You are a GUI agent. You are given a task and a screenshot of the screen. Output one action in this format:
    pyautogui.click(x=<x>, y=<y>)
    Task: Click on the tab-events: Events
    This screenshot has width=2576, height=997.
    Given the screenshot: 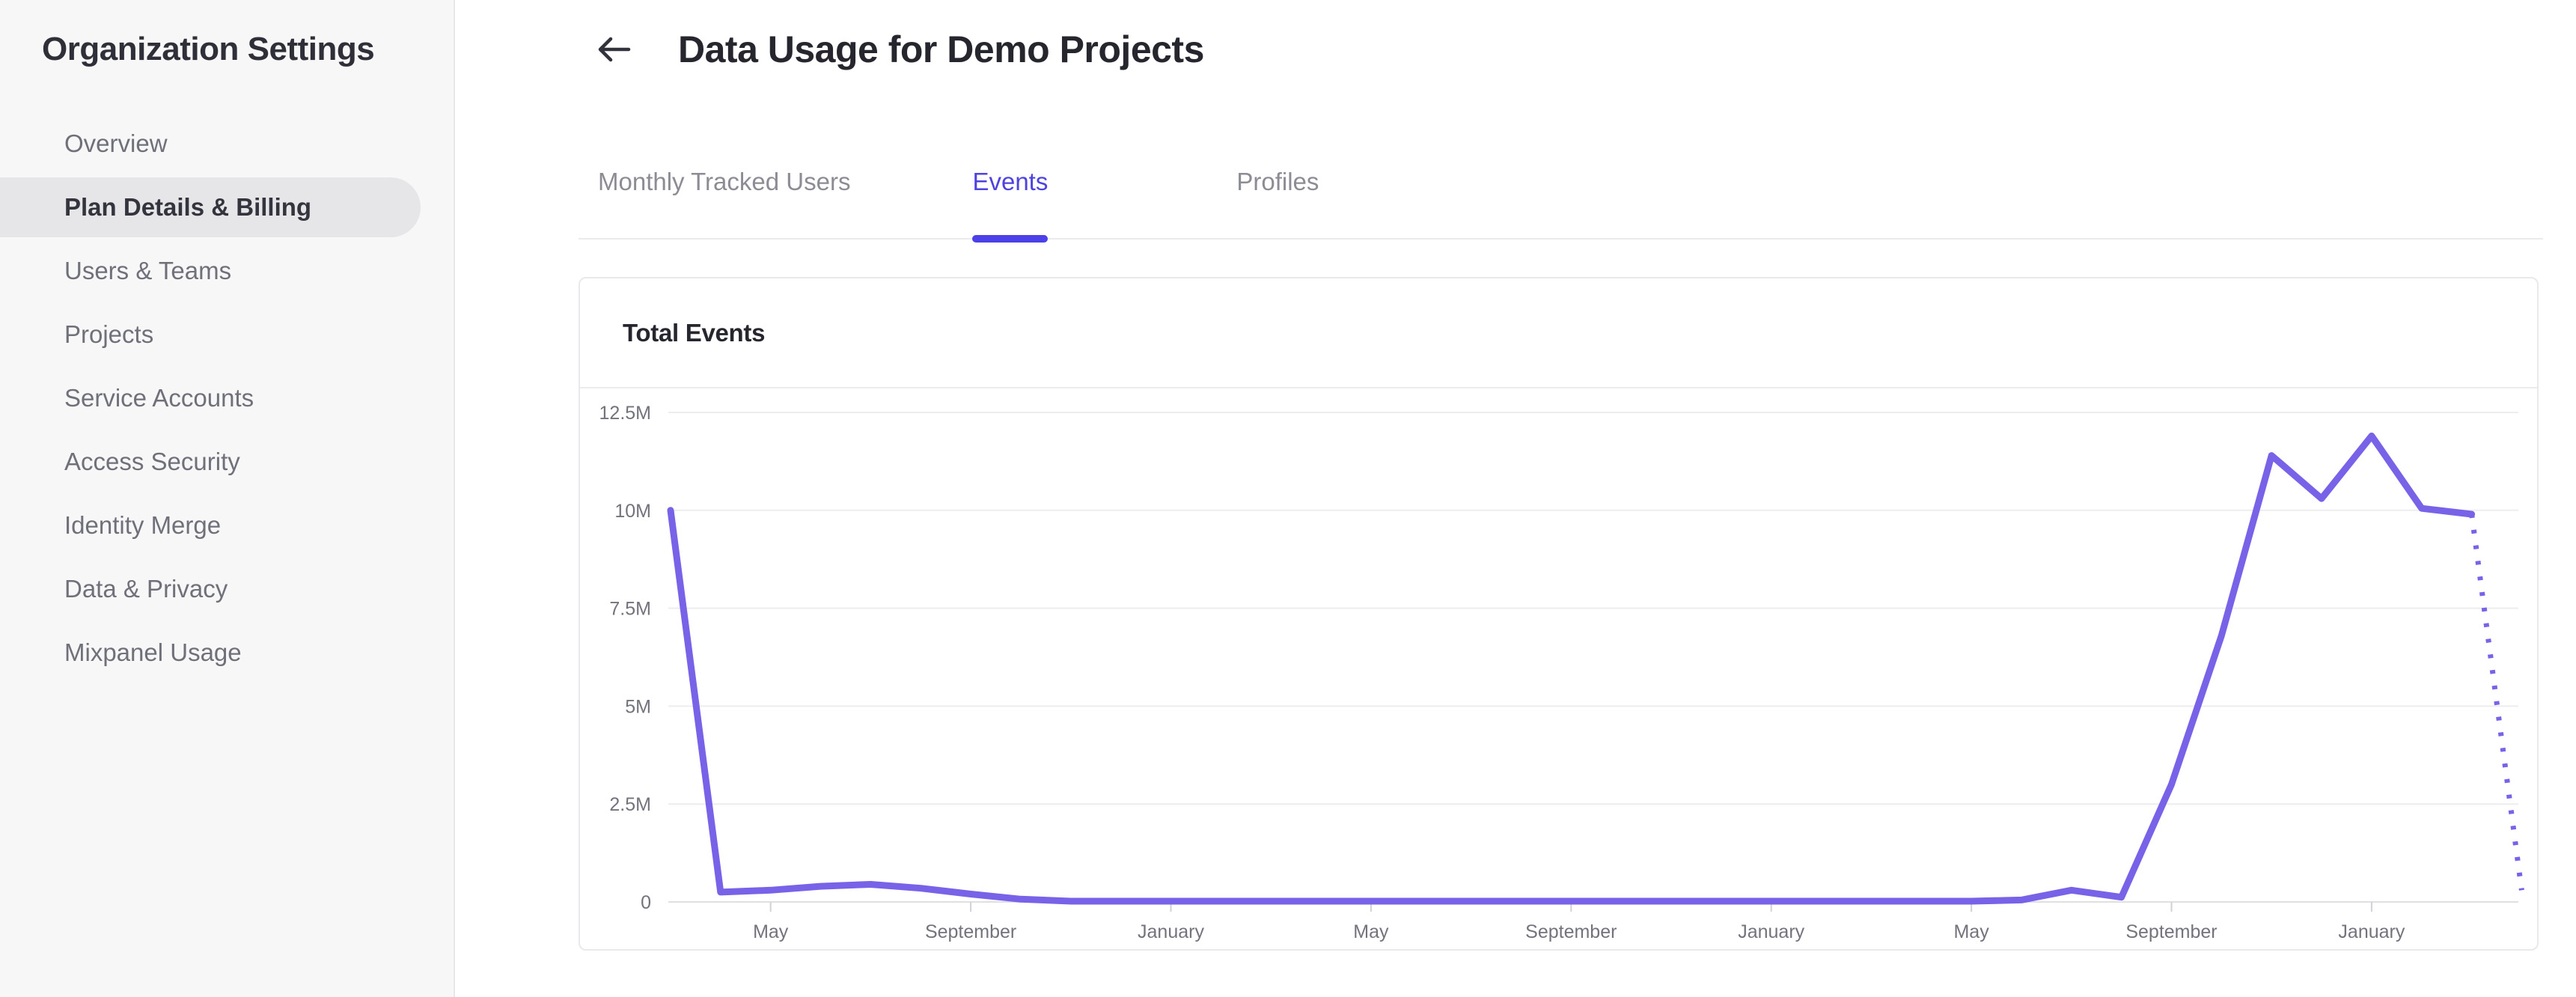 What is the action you would take?
    pyautogui.click(x=1010, y=205)
    